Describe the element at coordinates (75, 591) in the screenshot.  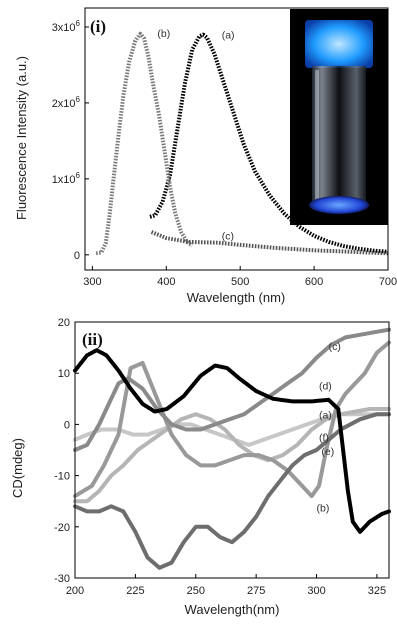
I see `bottom-x-tick-label: 200` at that location.